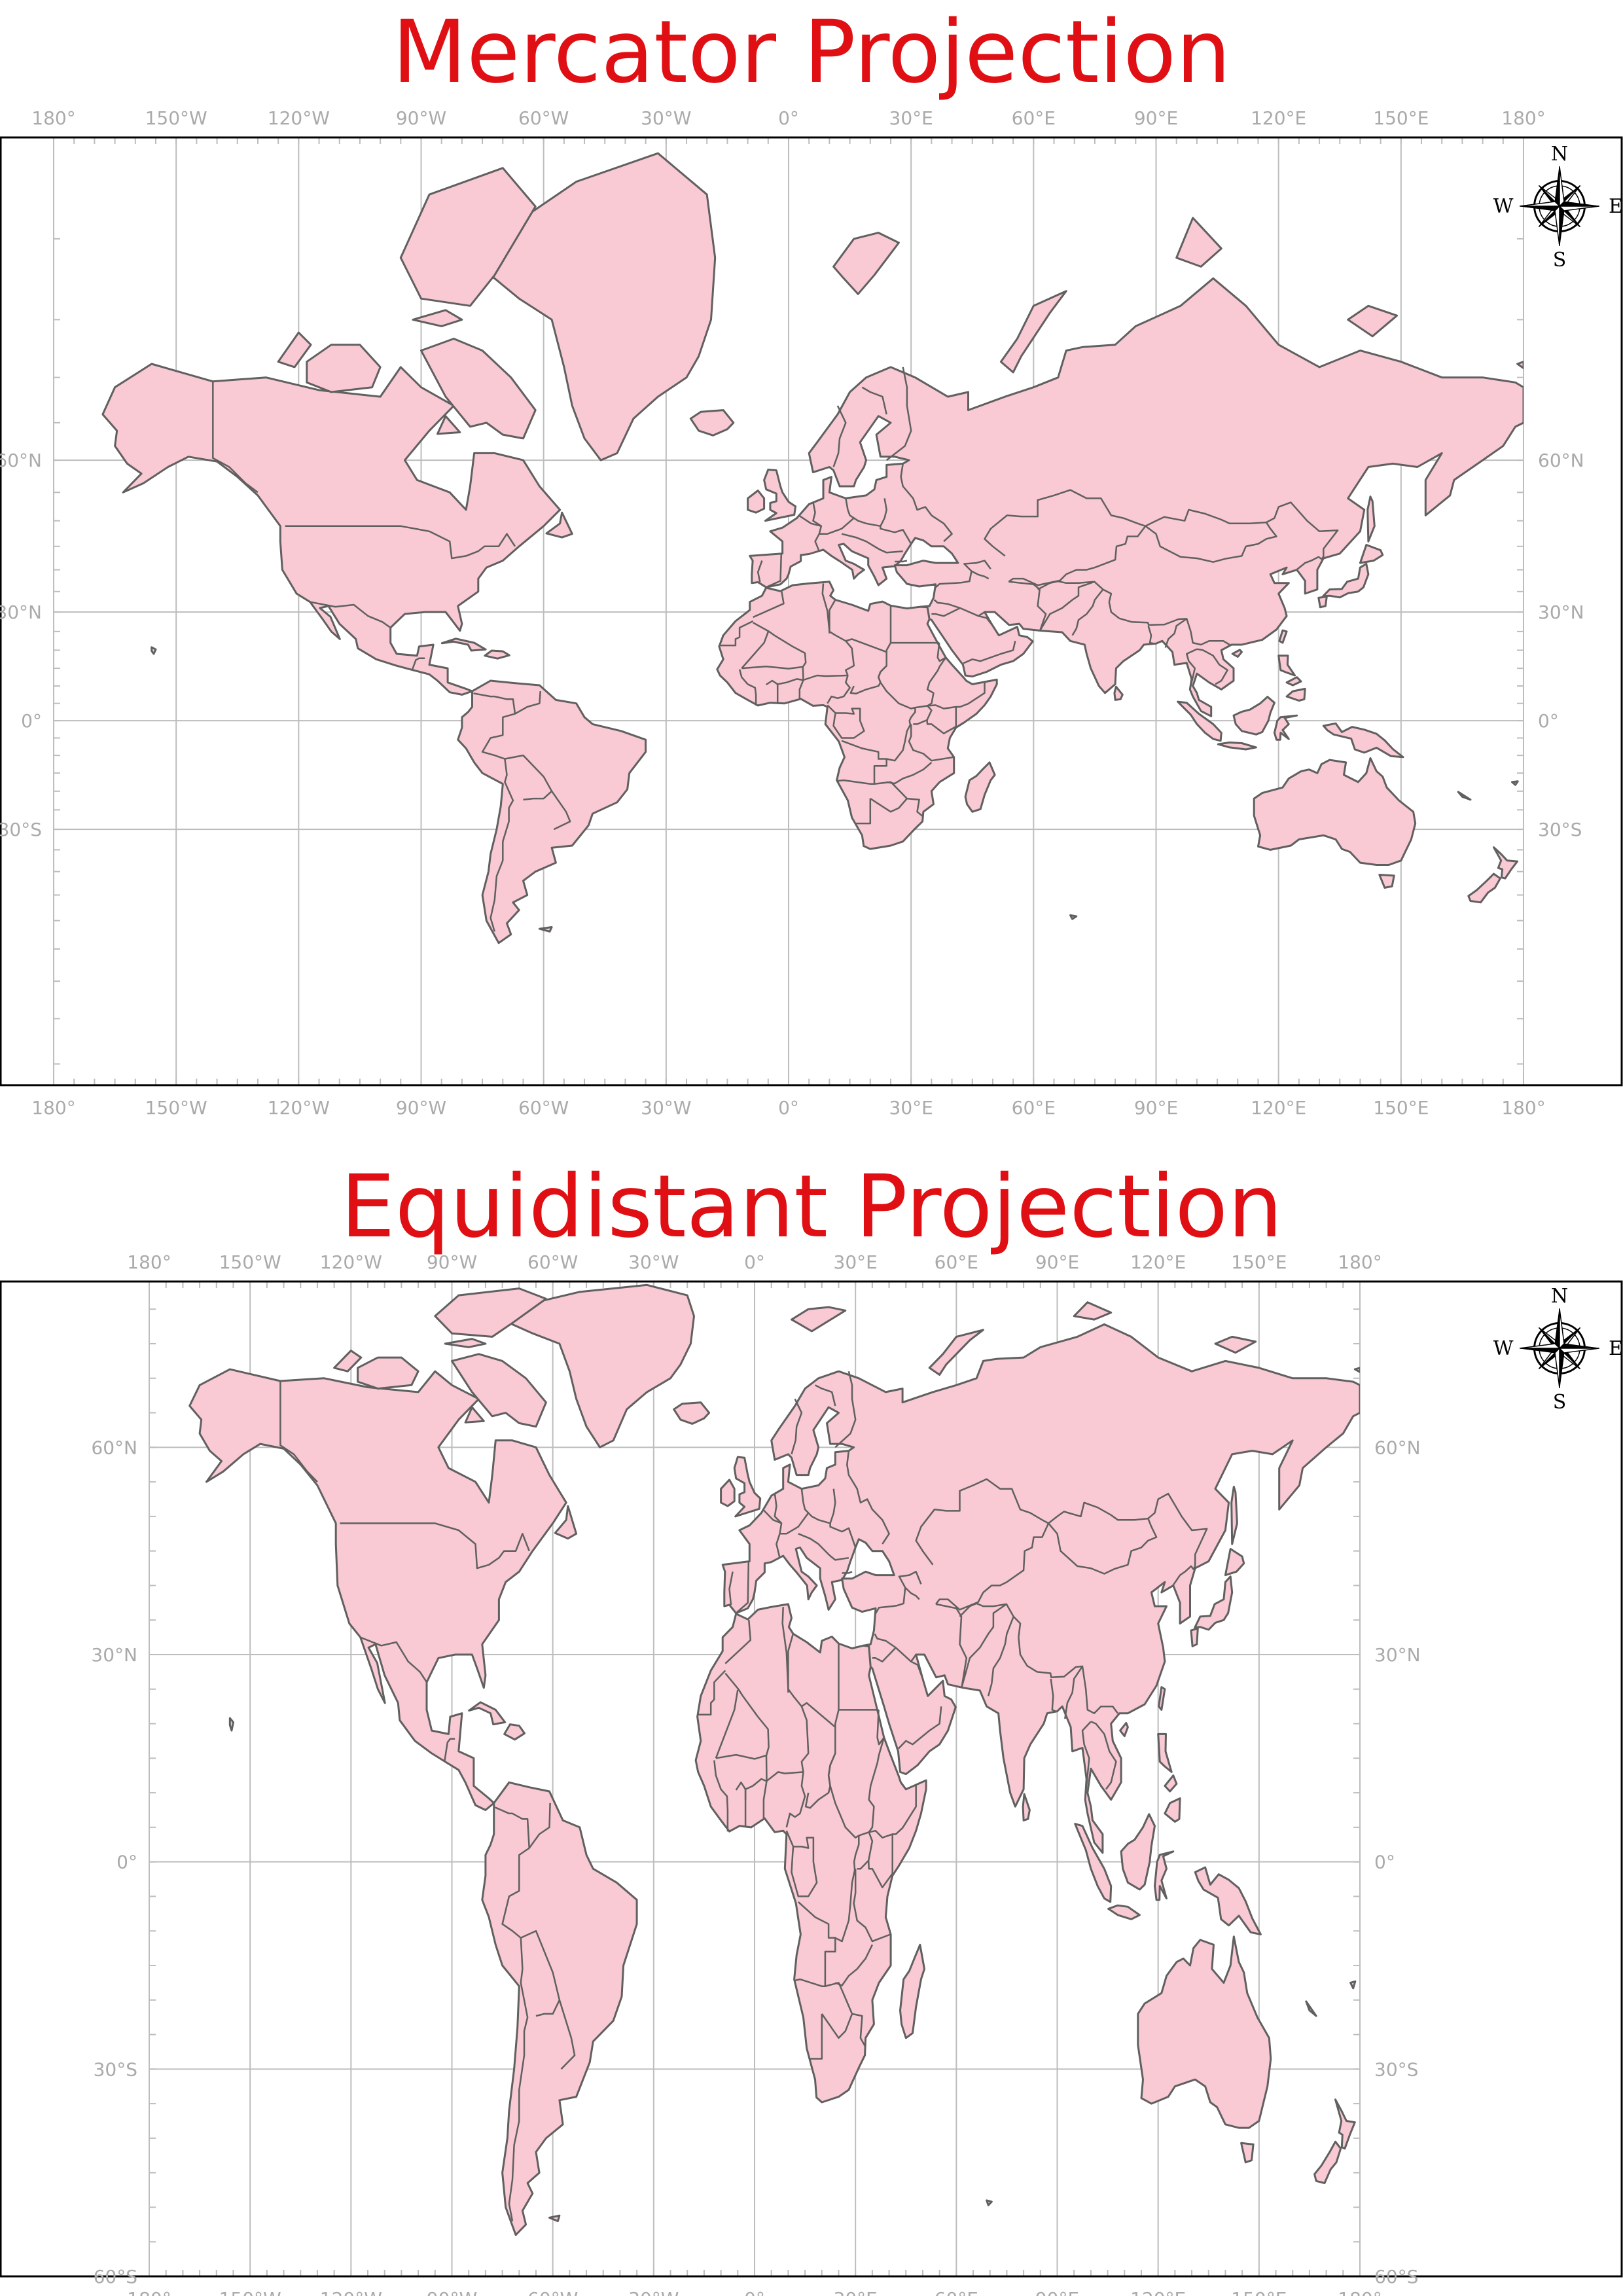 The width and height of the screenshot is (1623, 2296). What do you see at coordinates (1558, 1349) in the screenshot?
I see `compass-rose-icon: N S W E` at bounding box center [1558, 1349].